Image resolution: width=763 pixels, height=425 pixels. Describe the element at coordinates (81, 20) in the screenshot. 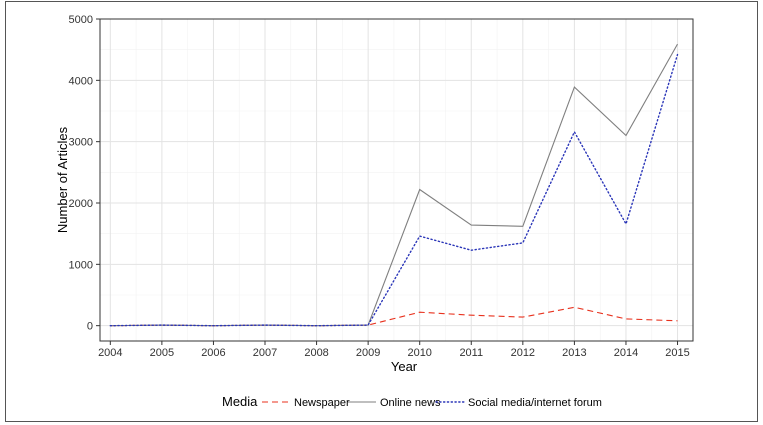

I see `y-tick-label: 5000` at that location.